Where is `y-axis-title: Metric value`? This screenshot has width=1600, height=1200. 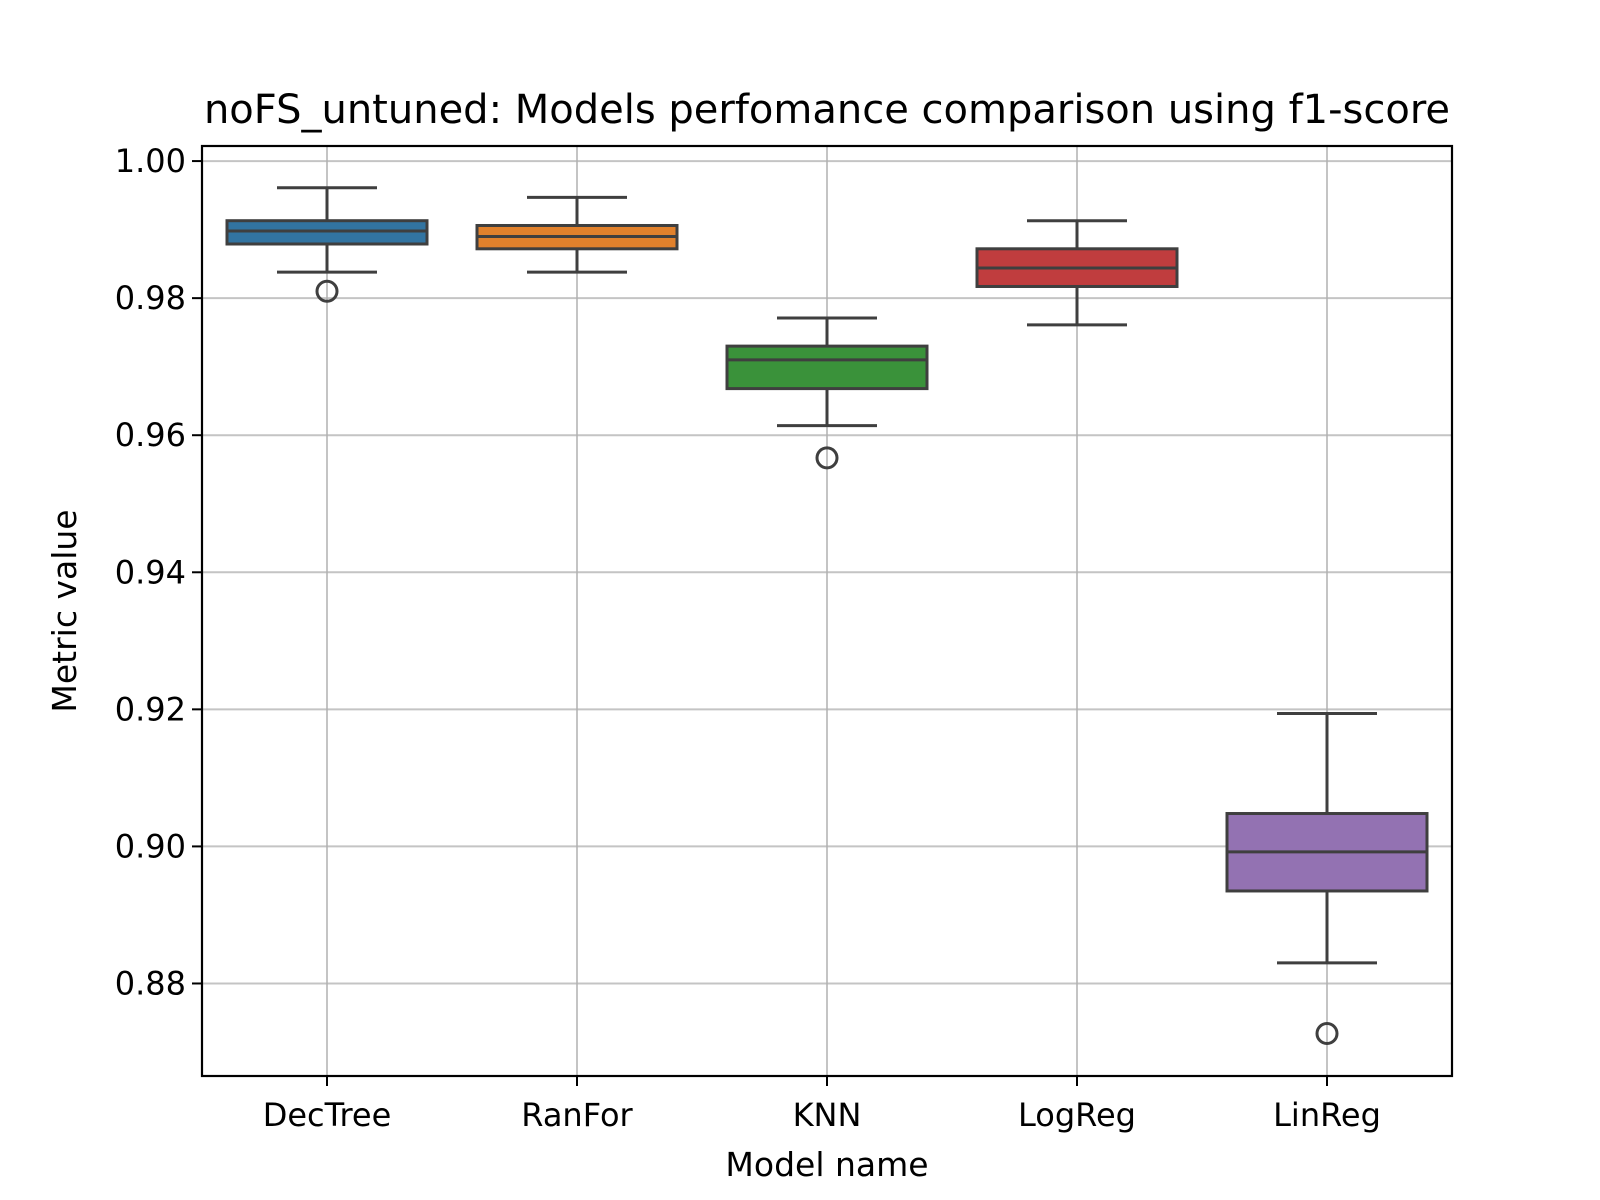 y-axis-title: Metric value is located at coordinates (64, 610).